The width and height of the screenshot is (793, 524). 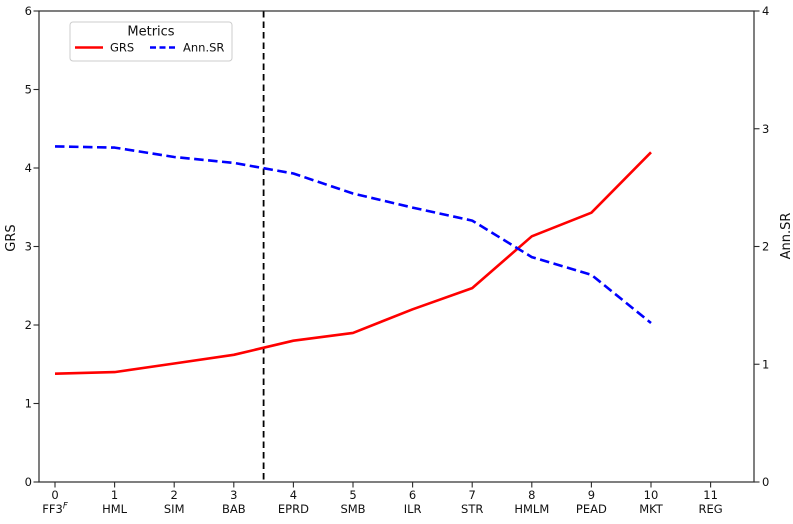 What do you see at coordinates (28, 90) in the screenshot?
I see `left-tick-label: 5` at bounding box center [28, 90].